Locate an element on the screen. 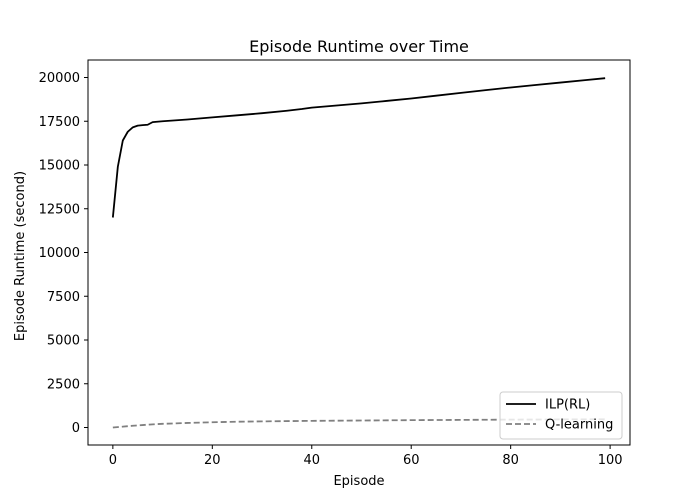 Image resolution: width=700 pixels, height=500 pixels. y-tick-label: 17500 is located at coordinates (59, 122).